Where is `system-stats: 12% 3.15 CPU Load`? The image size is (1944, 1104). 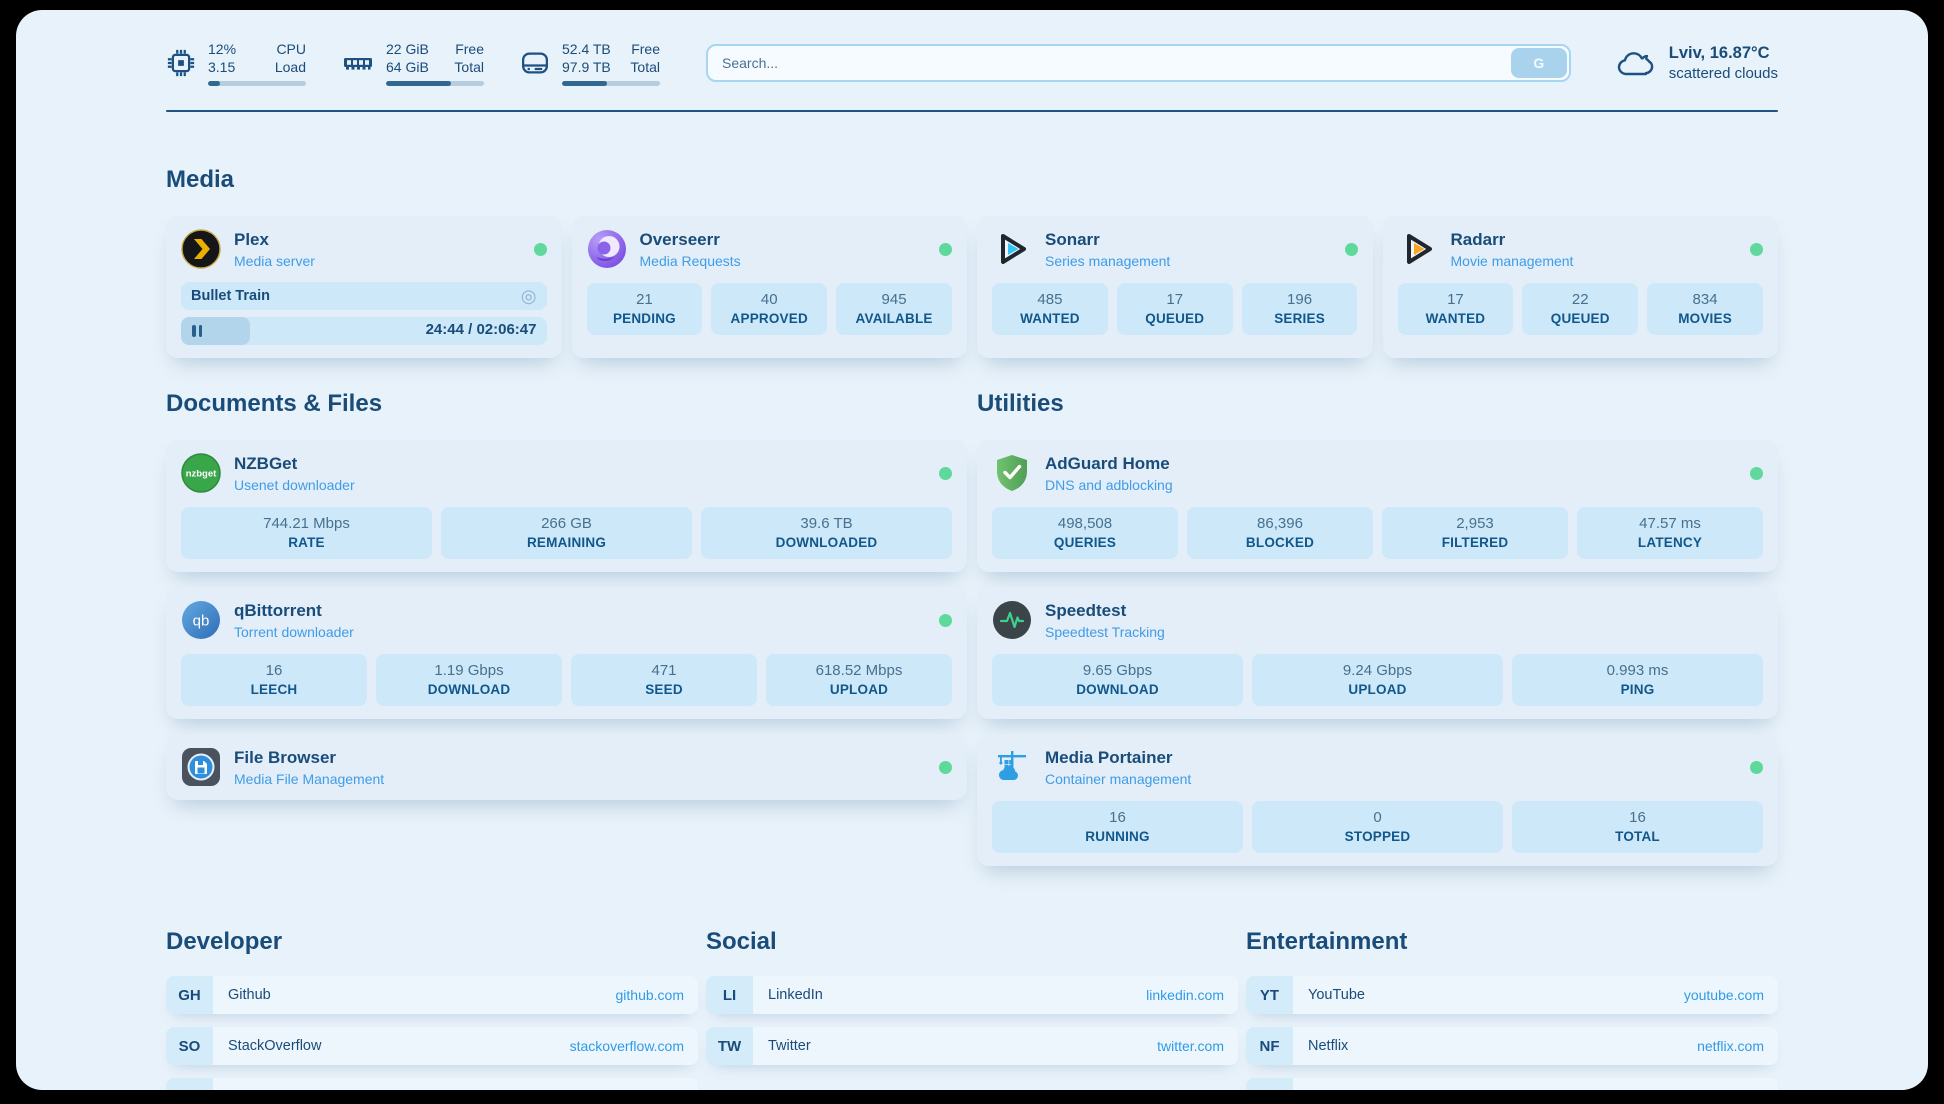 system-stats: 12% 3.15 CPU Load is located at coordinates (413, 63).